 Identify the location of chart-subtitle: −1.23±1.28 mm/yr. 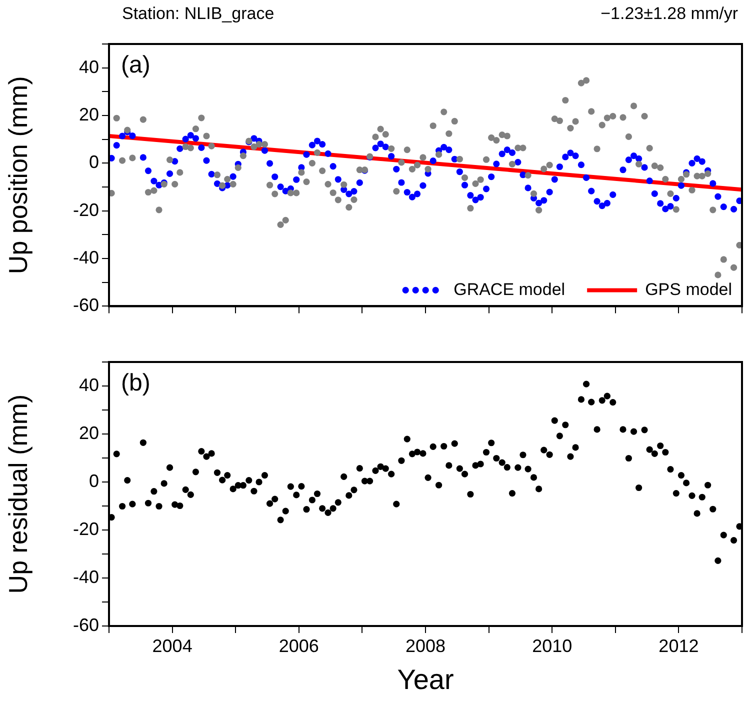
(669, 14).